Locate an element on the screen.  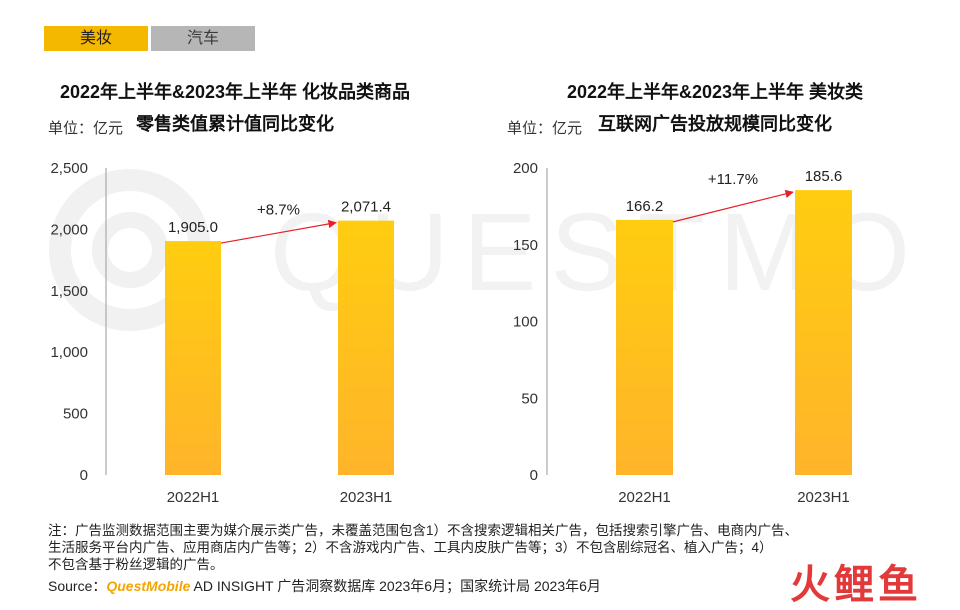
y-tick-label: 2,000 is located at coordinates (69, 229).